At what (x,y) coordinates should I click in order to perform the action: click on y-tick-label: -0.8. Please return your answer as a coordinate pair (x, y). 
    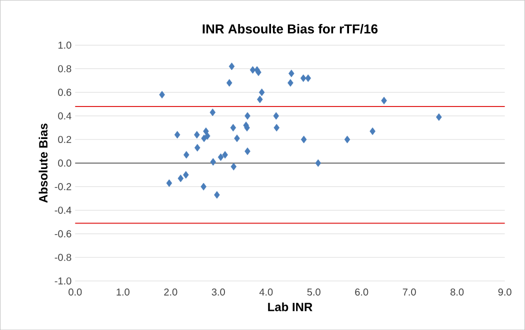
    Looking at the image, I should click on (63, 257).